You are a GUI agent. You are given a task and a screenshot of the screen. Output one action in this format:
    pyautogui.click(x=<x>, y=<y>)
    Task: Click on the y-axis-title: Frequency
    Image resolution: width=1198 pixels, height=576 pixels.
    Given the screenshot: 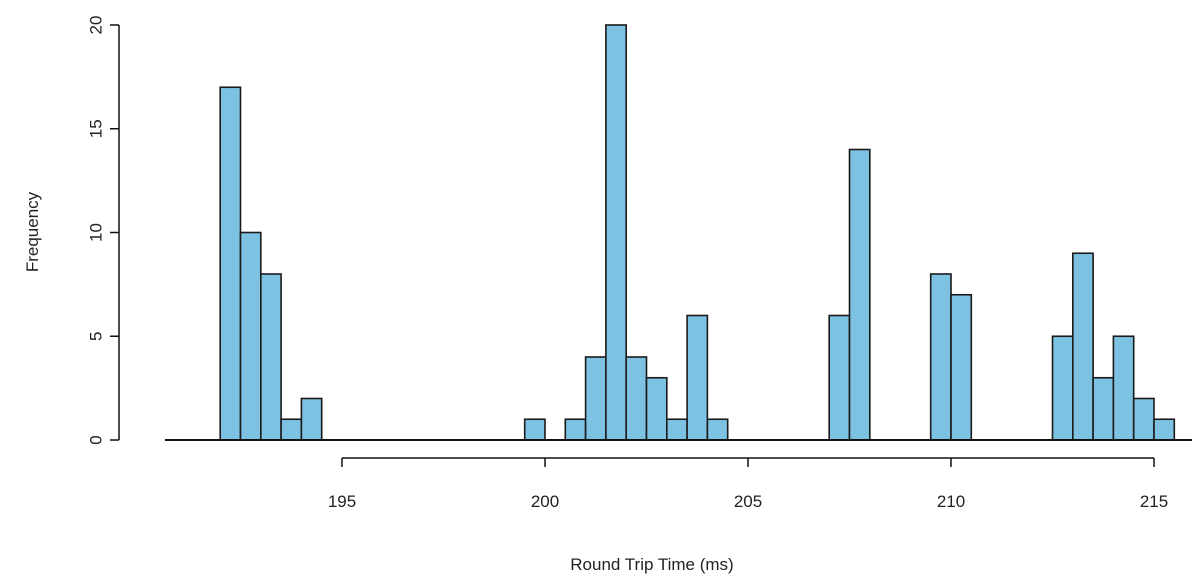 What is the action you would take?
    pyautogui.click(x=32, y=231)
    